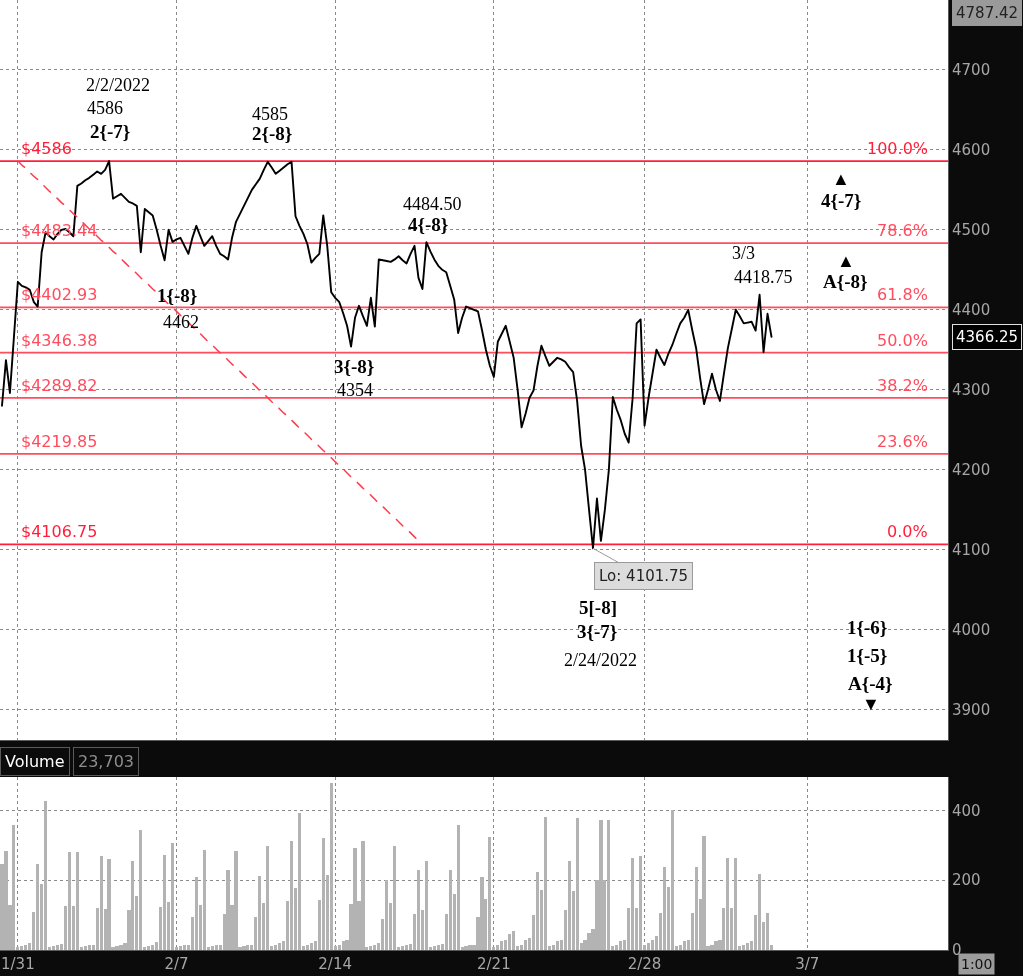  Describe the element at coordinates (59, 531) in the screenshot. I see `ref-line-label: $4106.75` at that location.